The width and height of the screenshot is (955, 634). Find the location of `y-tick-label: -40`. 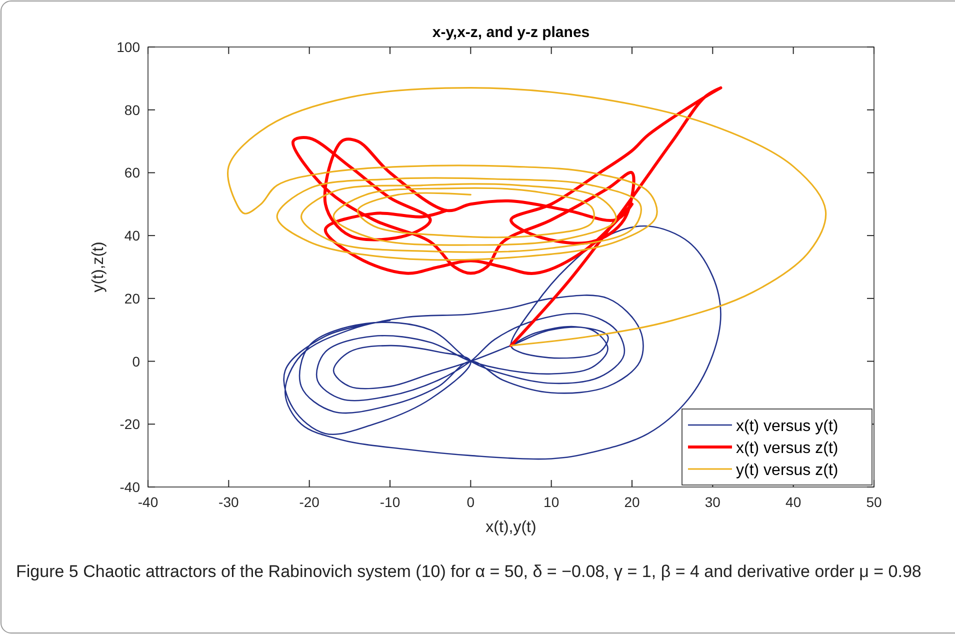

y-tick-label: -40 is located at coordinates (130, 487).